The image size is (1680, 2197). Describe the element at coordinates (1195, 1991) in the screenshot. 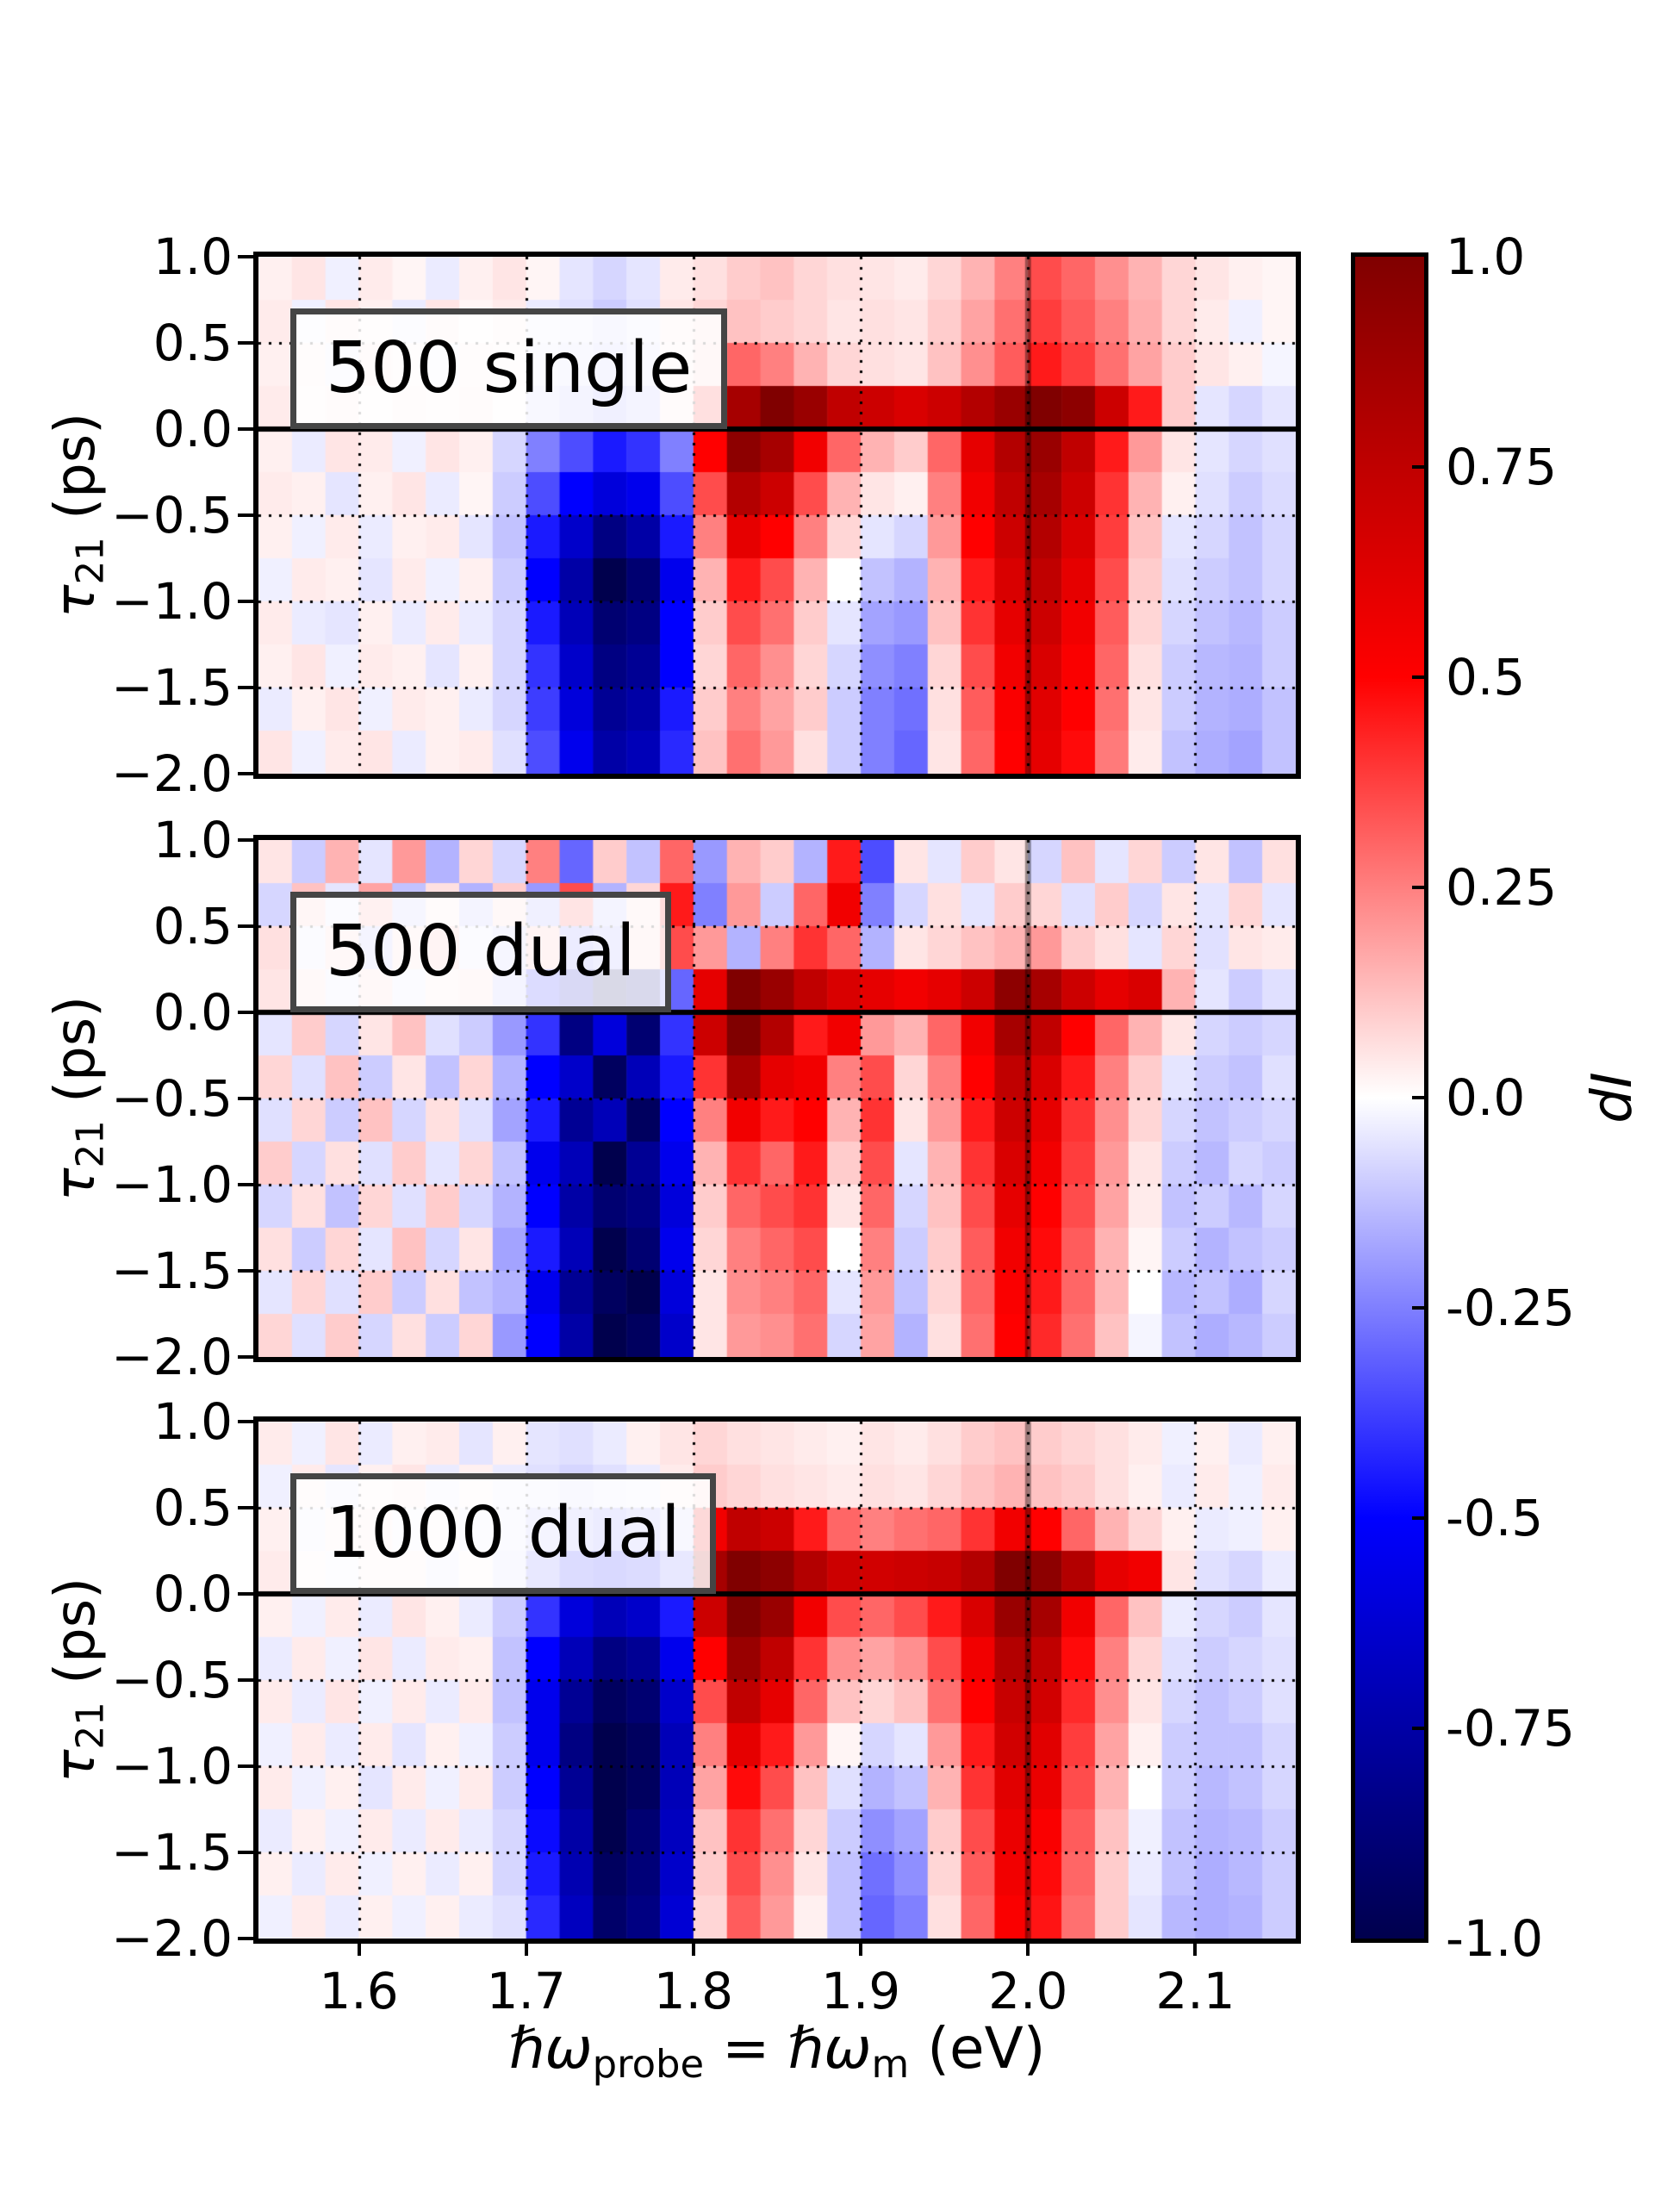

I see `x-tick-label: 2.1` at that location.